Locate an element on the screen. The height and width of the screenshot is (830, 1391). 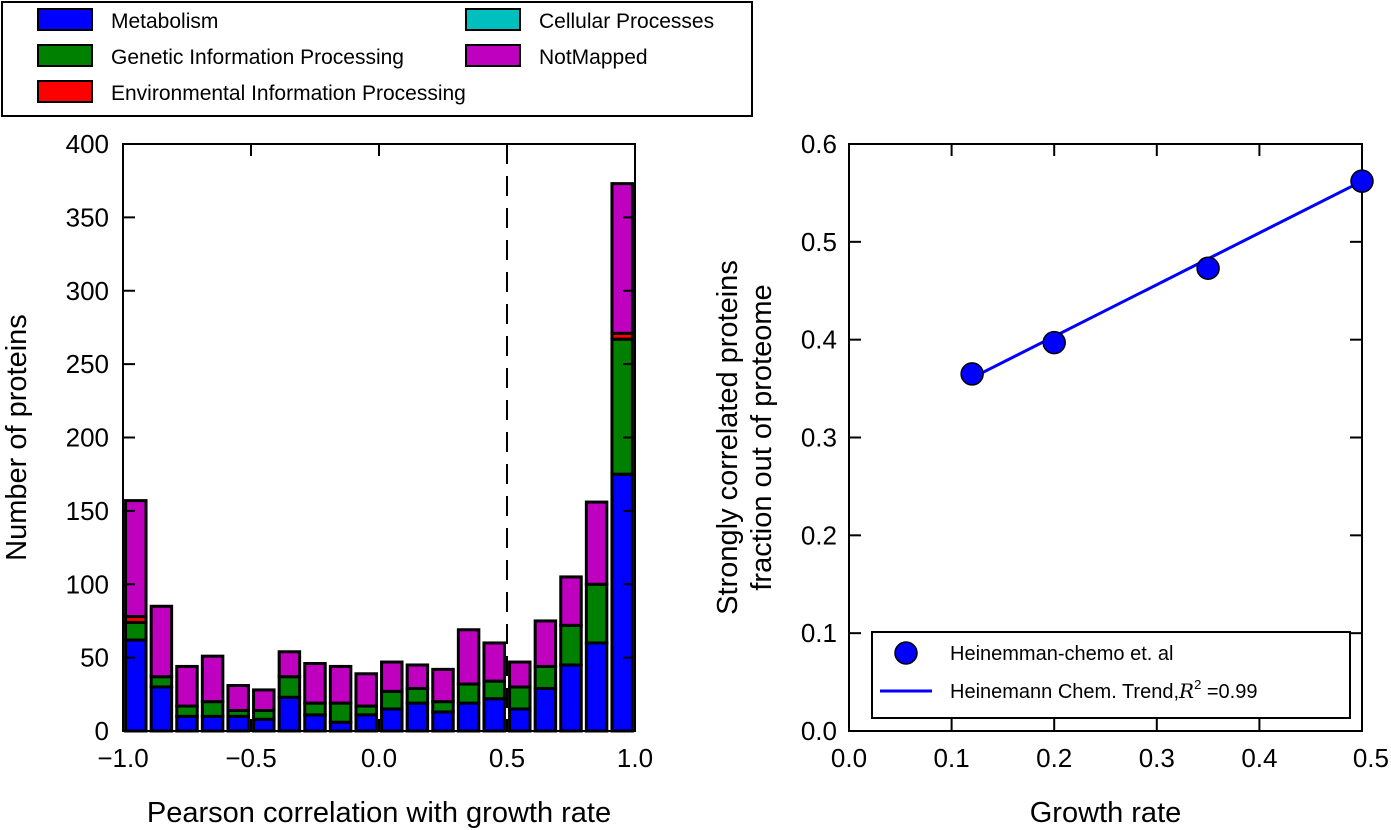
sc-x-tick-label-1: 0.0 is located at coordinates (849, 758).